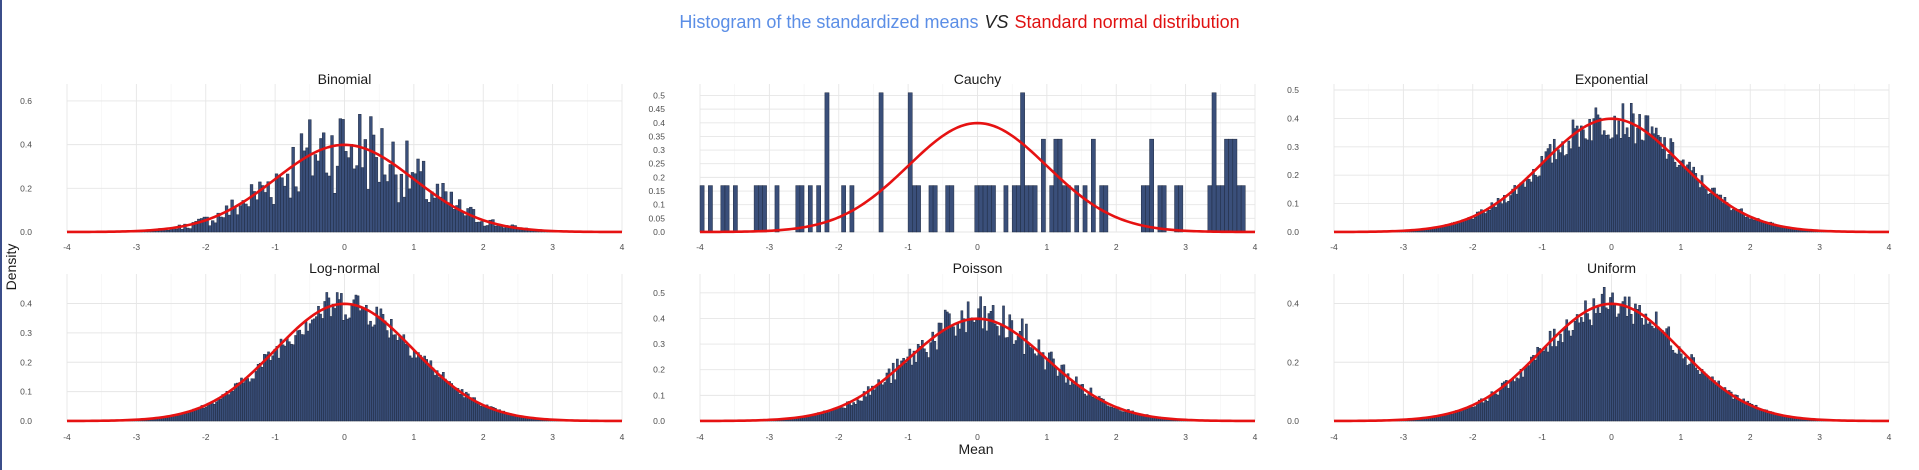 This screenshot has width=1919, height=470. Describe the element at coordinates (700, 437) in the screenshot. I see `x-tick-label: -4` at that location.